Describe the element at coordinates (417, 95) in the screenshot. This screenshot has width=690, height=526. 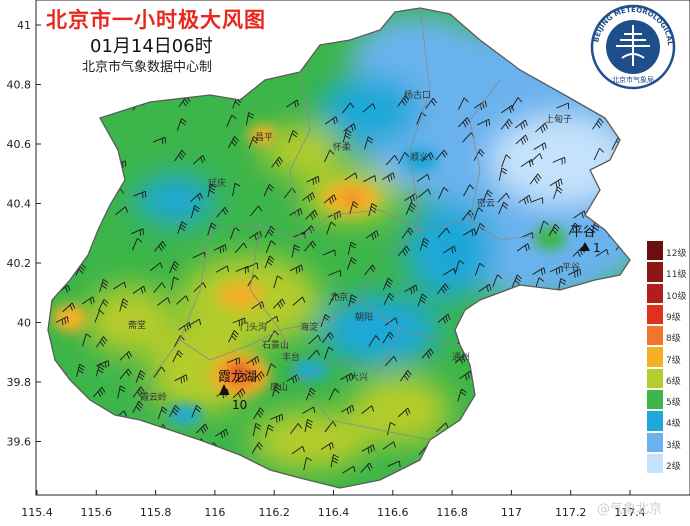
I see `place-label: 杨古口` at that location.